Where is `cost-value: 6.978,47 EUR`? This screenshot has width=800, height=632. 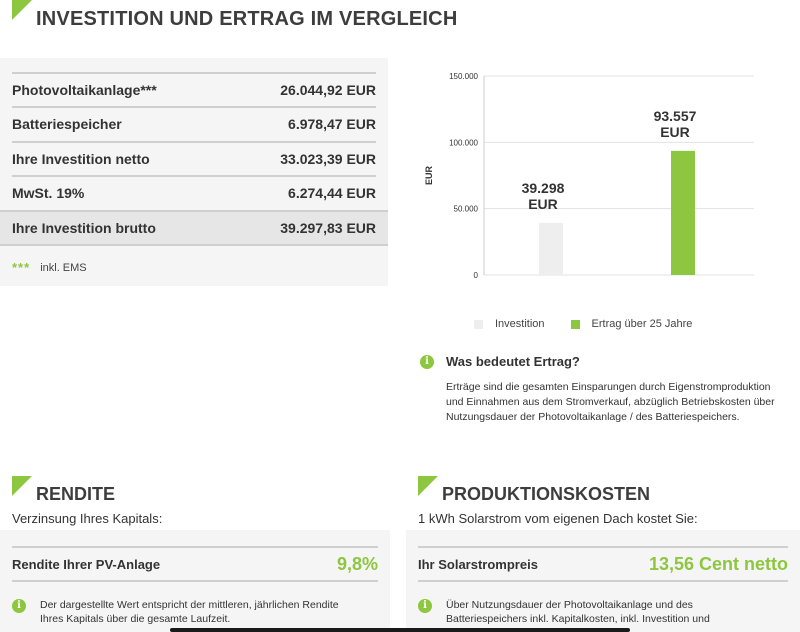
cost-value: 6.978,47 EUR is located at coordinates (332, 124).